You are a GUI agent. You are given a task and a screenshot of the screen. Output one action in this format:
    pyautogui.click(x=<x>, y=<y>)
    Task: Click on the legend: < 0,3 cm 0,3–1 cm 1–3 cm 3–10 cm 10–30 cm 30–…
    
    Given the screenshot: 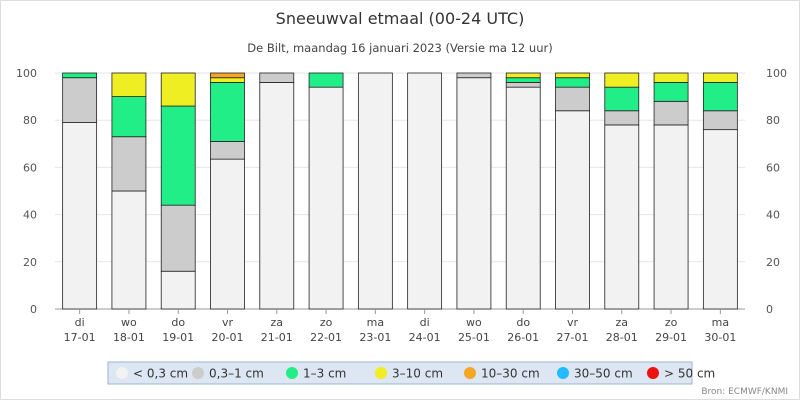 What is the action you would take?
    pyautogui.click(x=411, y=373)
    